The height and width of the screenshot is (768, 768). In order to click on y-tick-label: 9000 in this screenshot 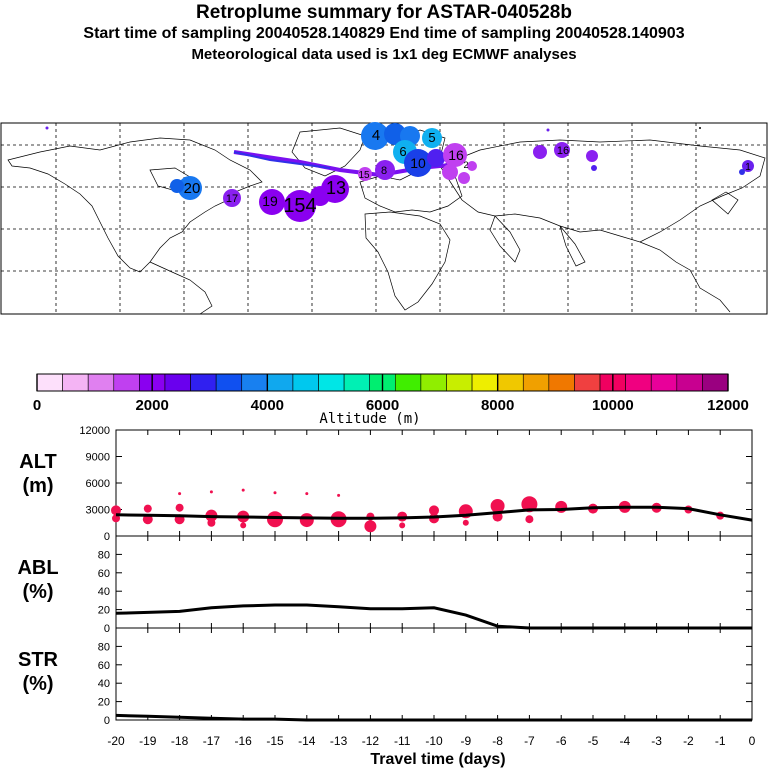, I will do `click(98, 458)`.